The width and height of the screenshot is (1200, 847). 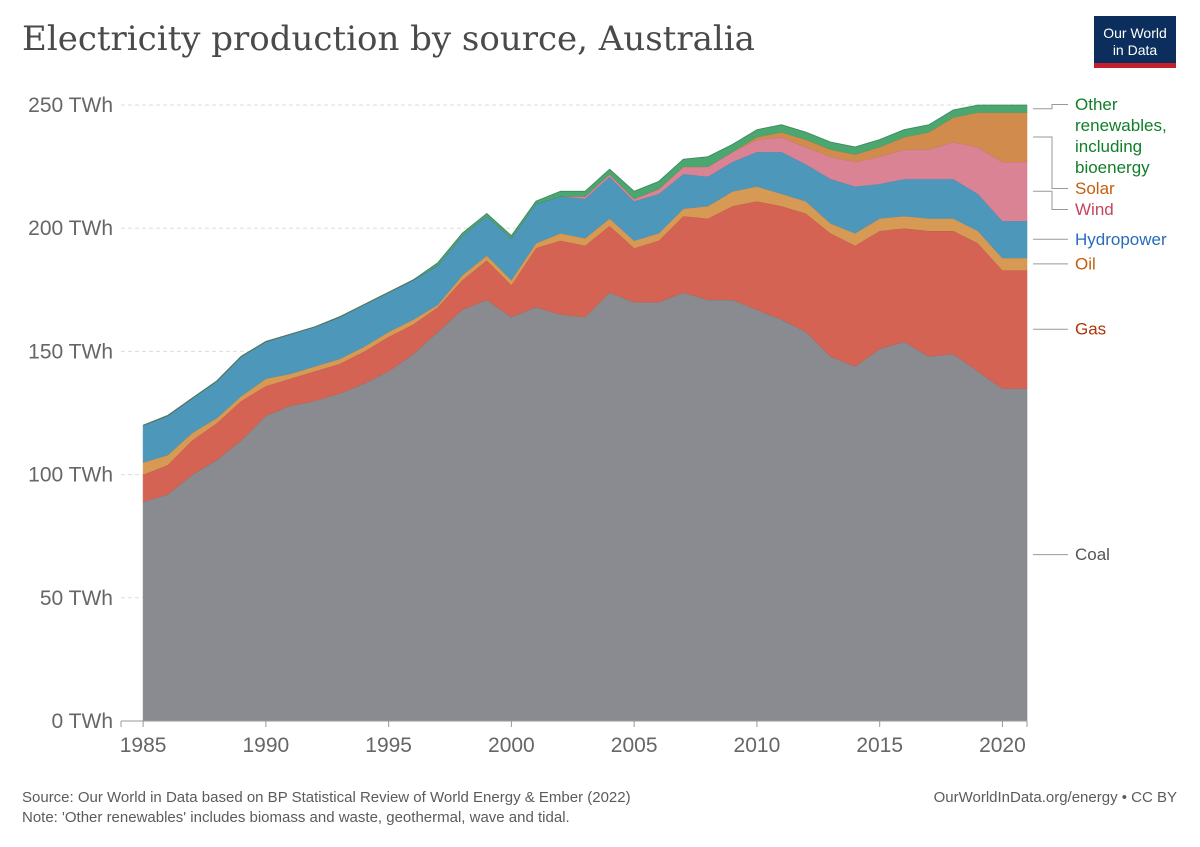 What do you see at coordinates (266, 745) in the screenshot?
I see `x-tick-label: 1990` at bounding box center [266, 745].